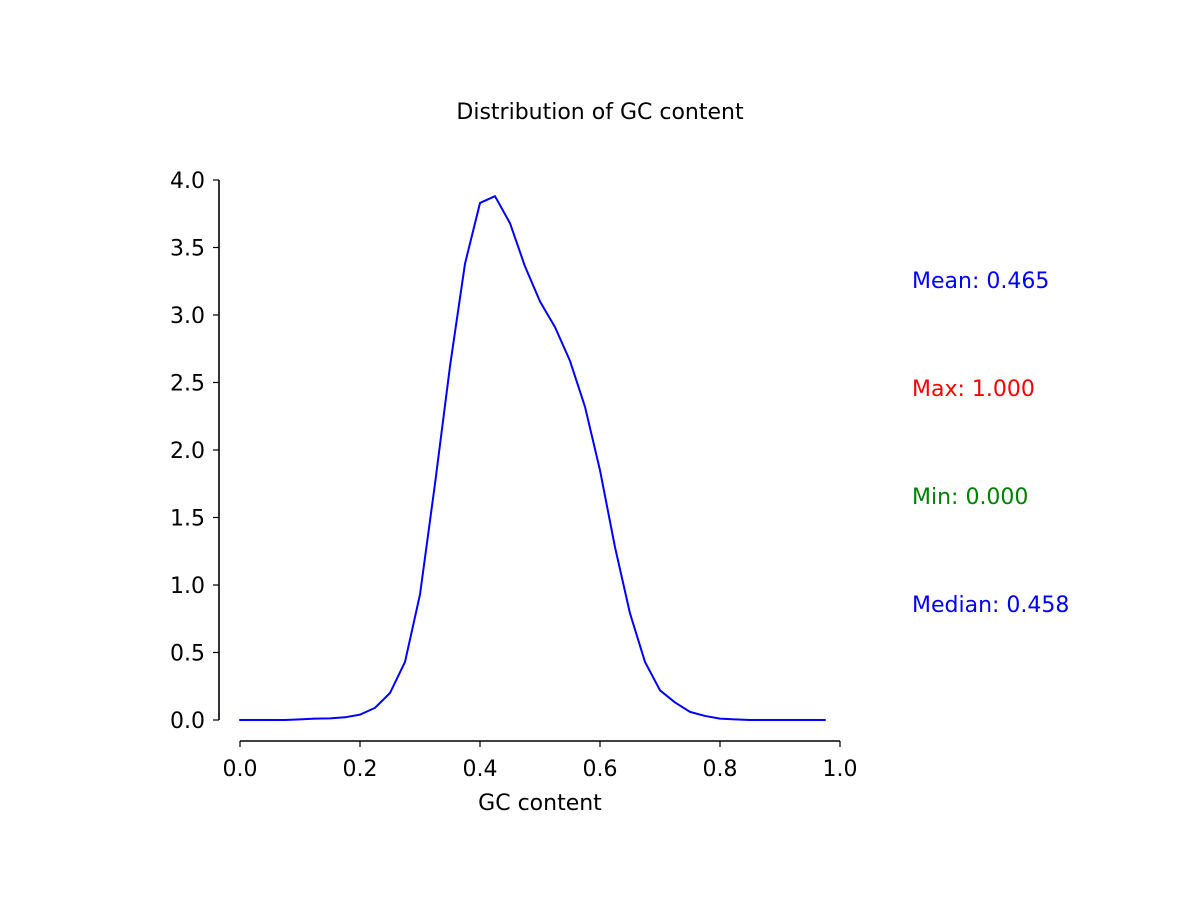 Image resolution: width=1200 pixels, height=900 pixels. What do you see at coordinates (360, 769) in the screenshot?
I see `x-tick-label: 0.2` at bounding box center [360, 769].